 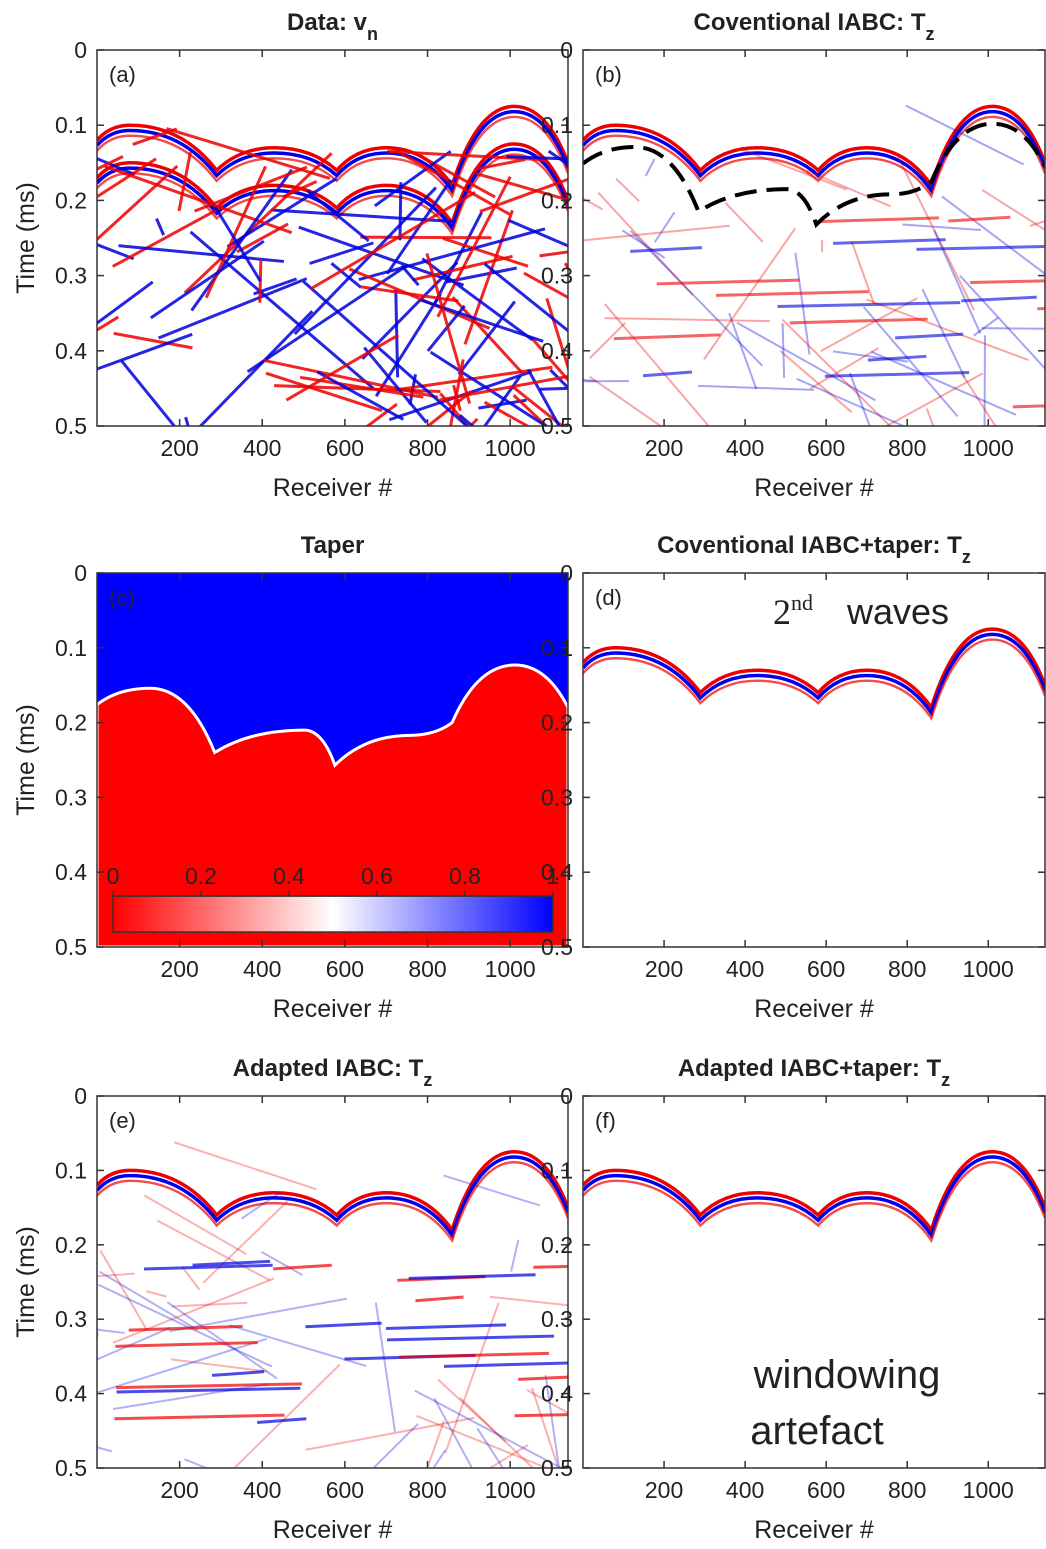 What do you see at coordinates (377, 876) in the screenshot?
I see `colorbar-tick-label: 0.6` at bounding box center [377, 876].